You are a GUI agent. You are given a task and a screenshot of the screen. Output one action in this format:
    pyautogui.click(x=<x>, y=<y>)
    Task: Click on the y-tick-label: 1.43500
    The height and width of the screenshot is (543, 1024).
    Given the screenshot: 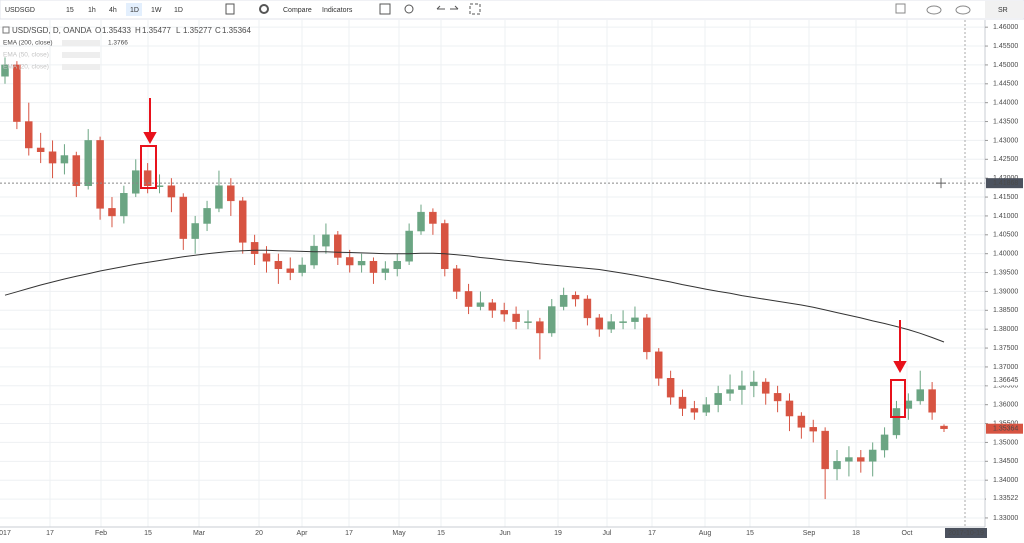 What is the action you would take?
    pyautogui.click(x=1005, y=121)
    